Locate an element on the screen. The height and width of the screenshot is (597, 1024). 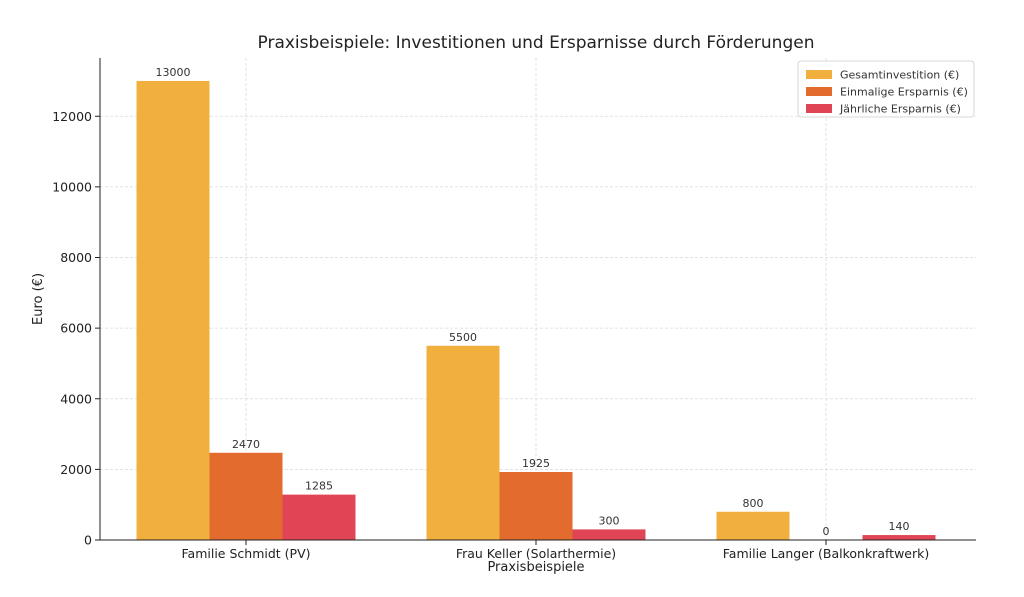
legend-label: Gesamtinvestition (€) is located at coordinates (899, 75).